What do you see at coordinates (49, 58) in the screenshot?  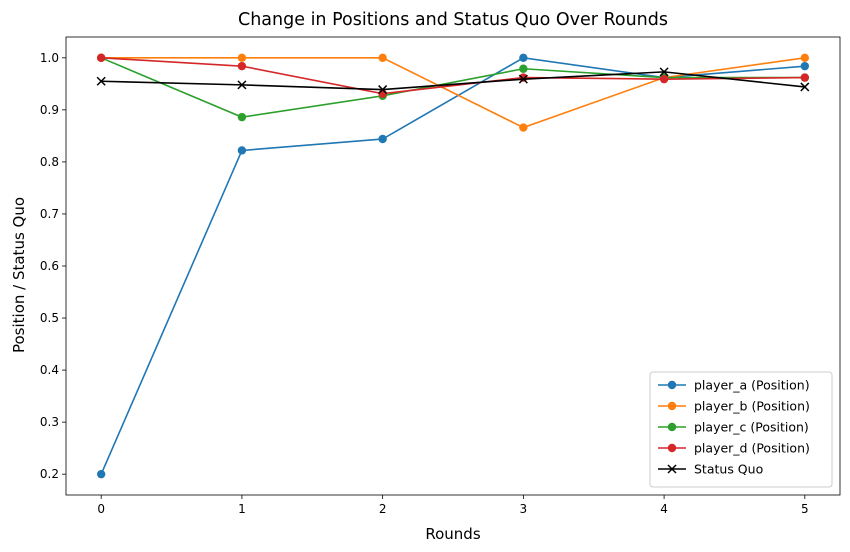 I see `y-tick-label: 1.0` at bounding box center [49, 58].